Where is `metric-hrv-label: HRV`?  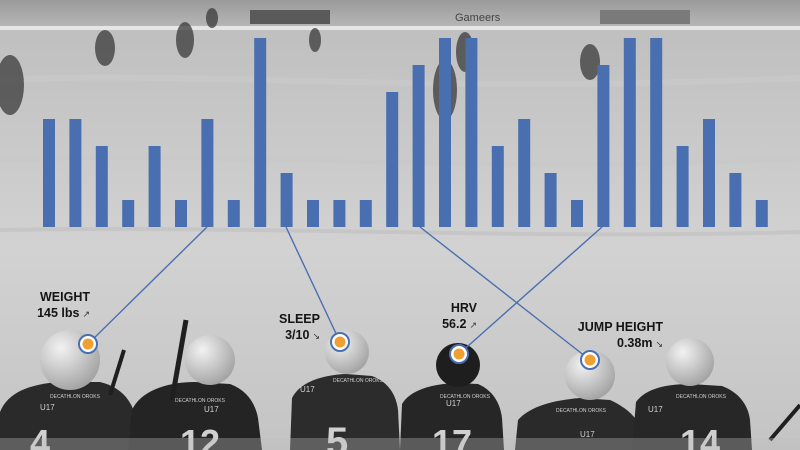 metric-hrv-label: HRV is located at coordinates (463, 308).